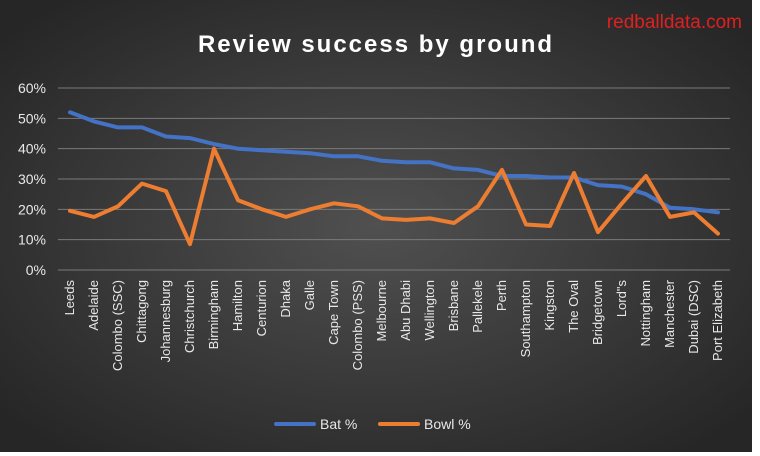 The image size is (760, 456). I want to click on y-tick-label: 10%, so click(32, 240).